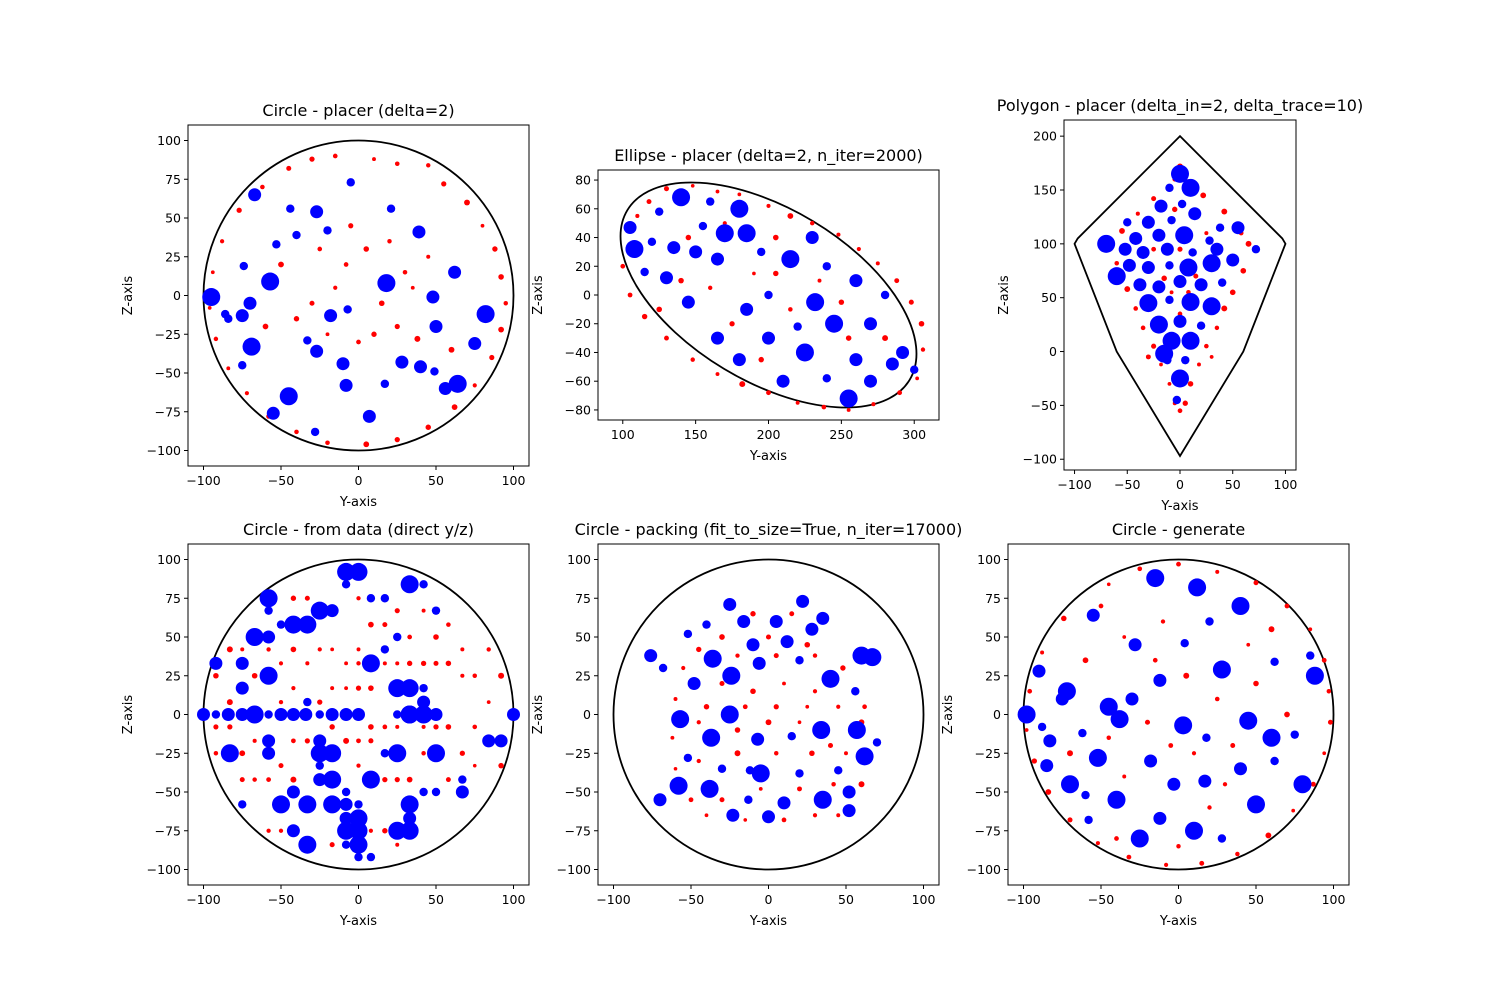  Describe the element at coordinates (988, 830) in the screenshot. I see `y-tick-label: −75` at that location.